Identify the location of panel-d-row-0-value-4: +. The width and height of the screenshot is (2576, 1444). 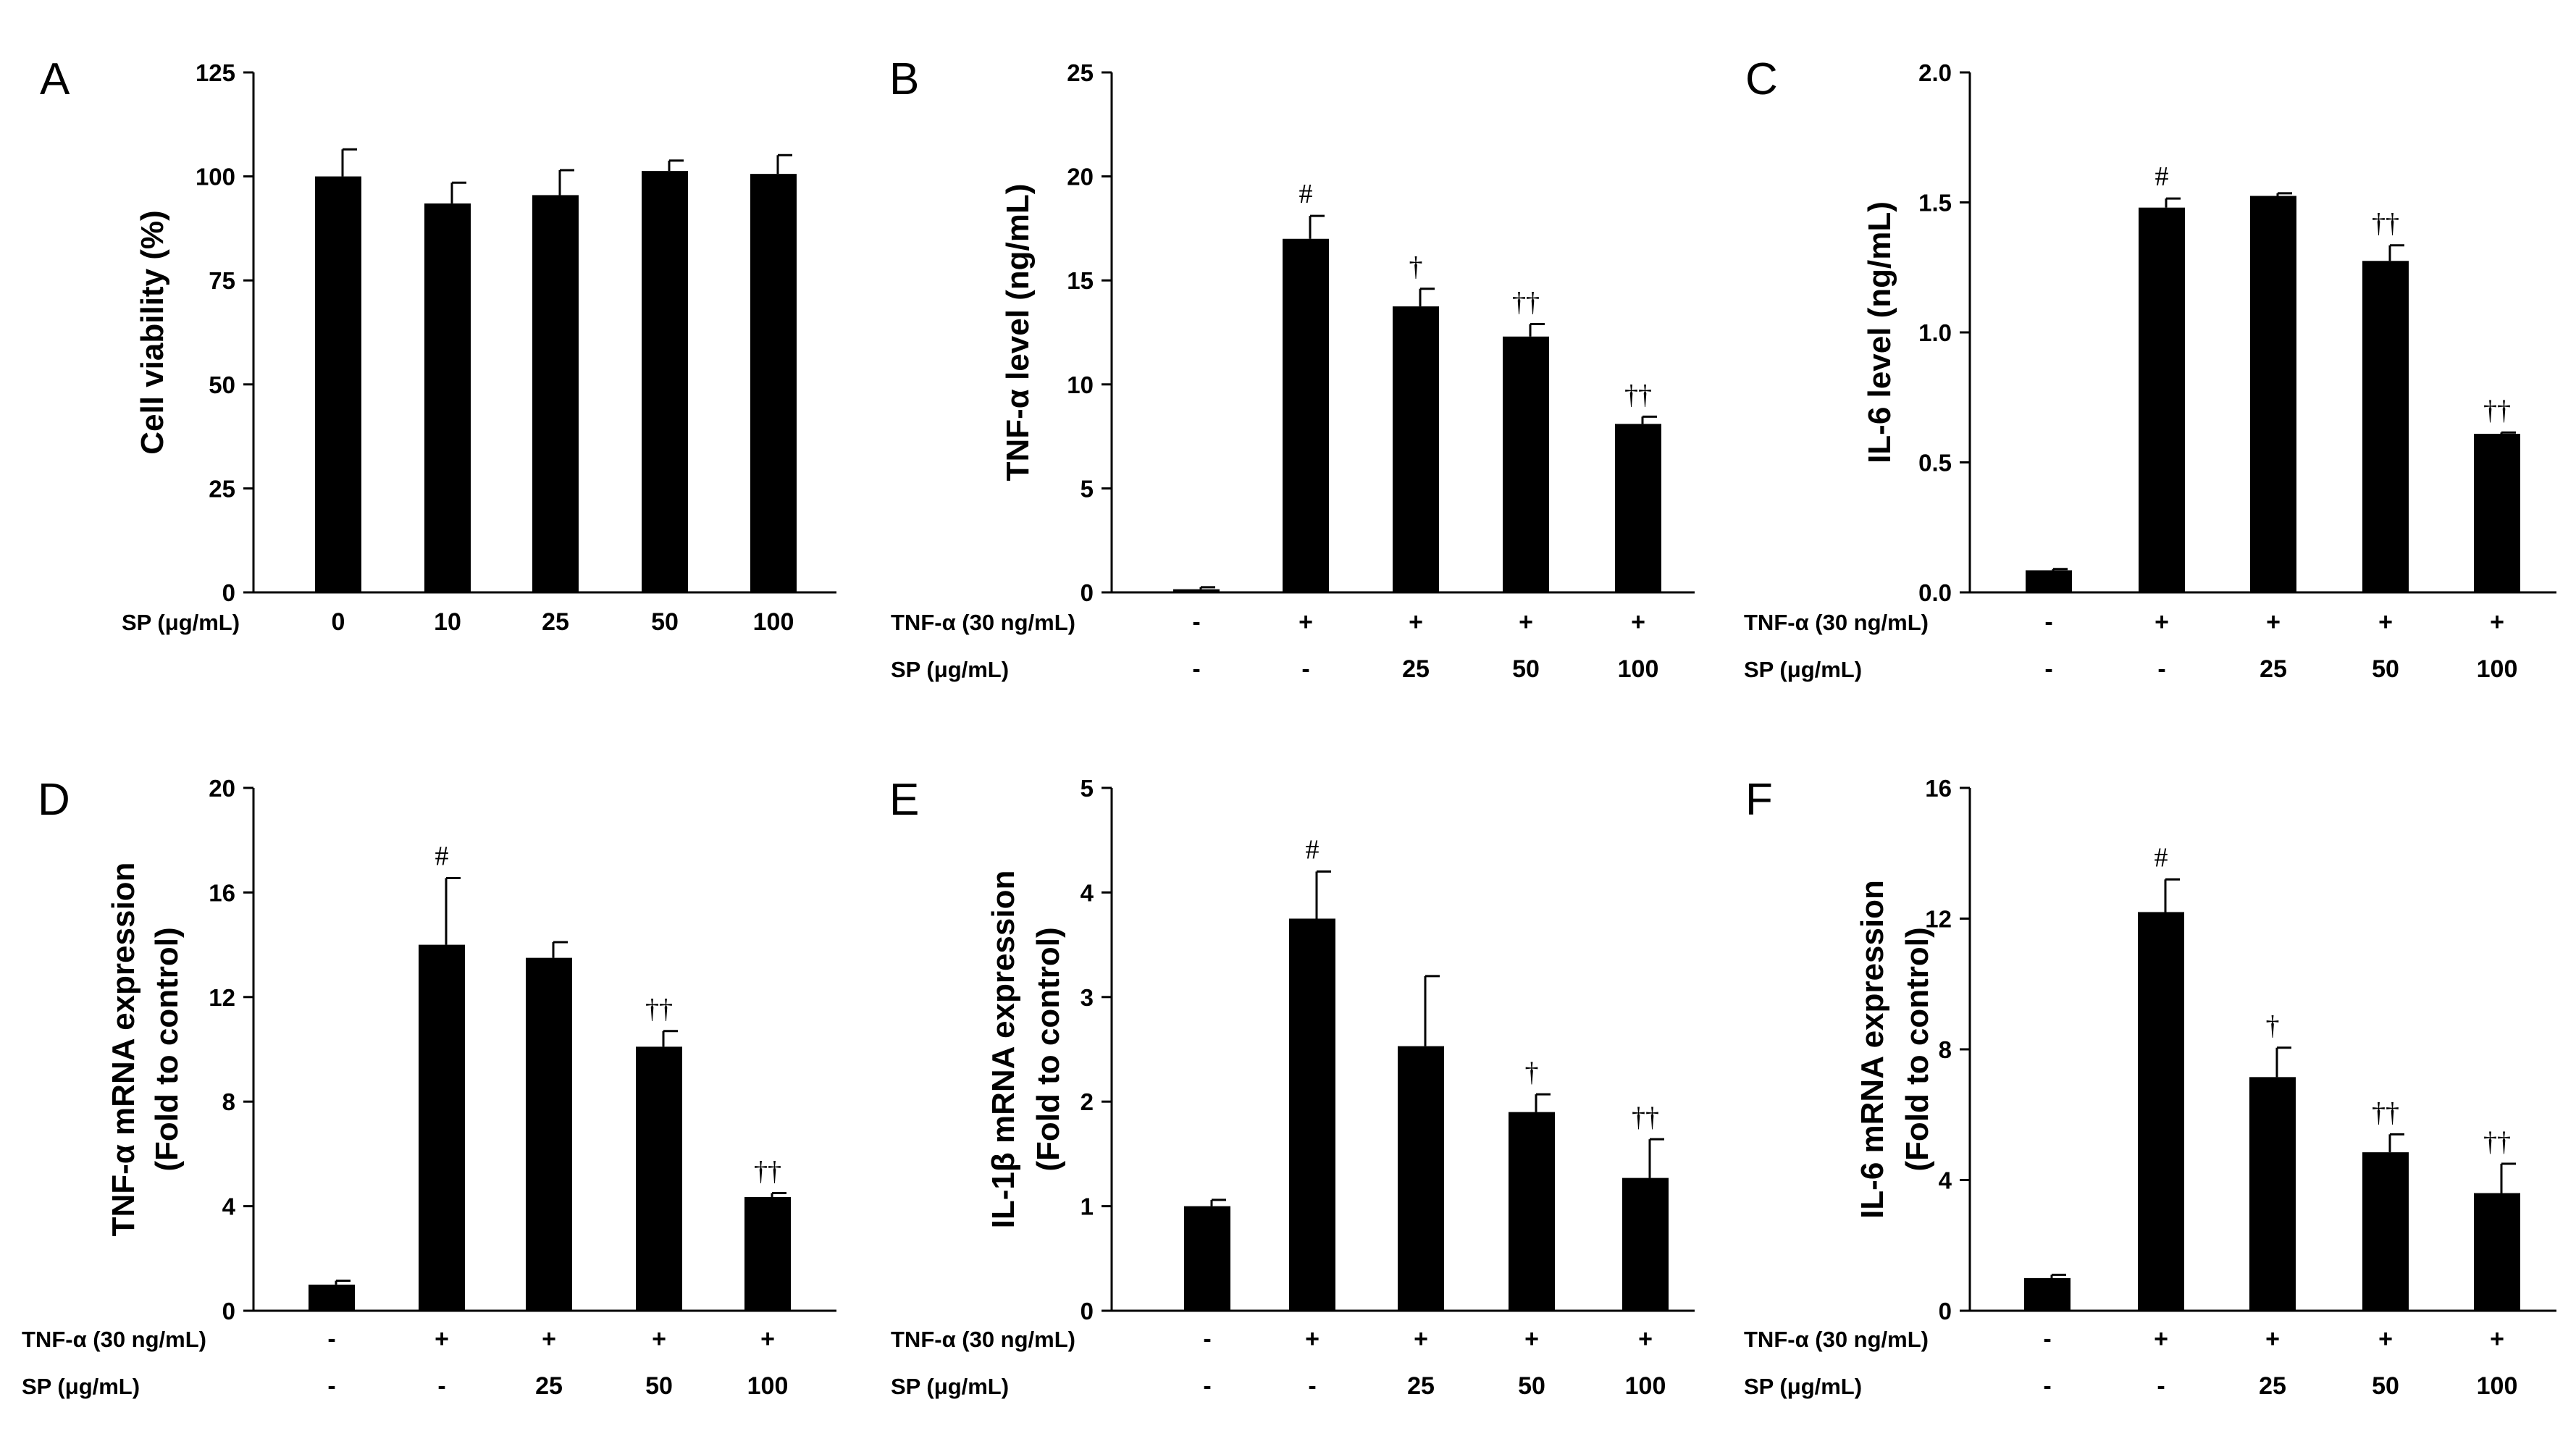
(767, 1339).